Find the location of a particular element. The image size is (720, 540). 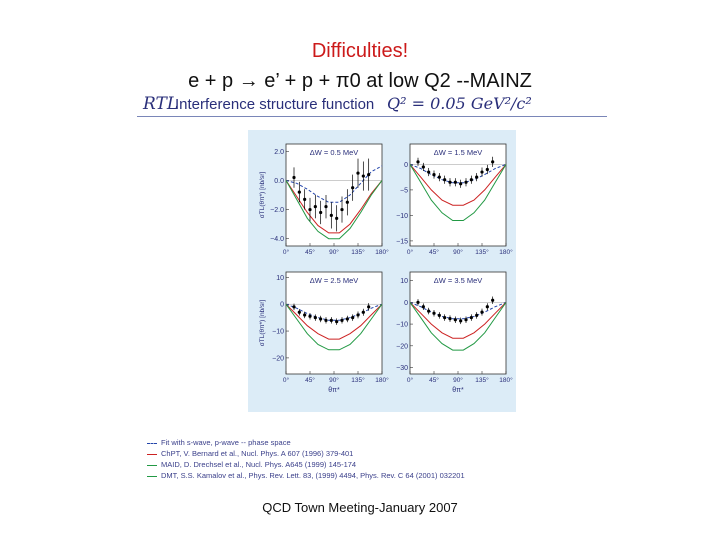

y-tick-label: −15 is located at coordinates (402, 241).